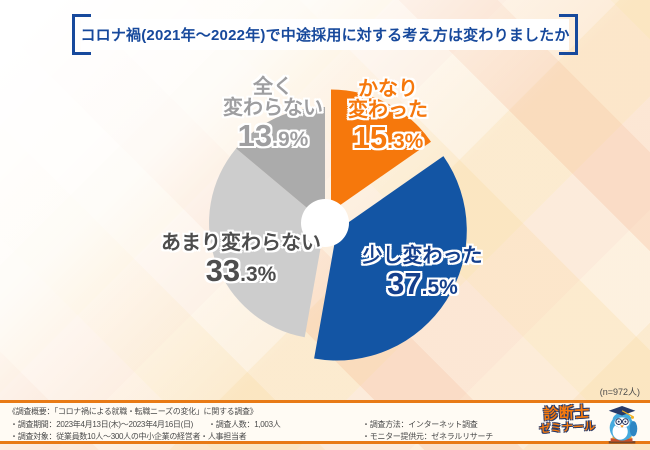 Image resolution: width=650 pixels, height=450 pixels. Describe the element at coordinates (568, 34) in the screenshot. I see `bracket-right-decoration` at that location.